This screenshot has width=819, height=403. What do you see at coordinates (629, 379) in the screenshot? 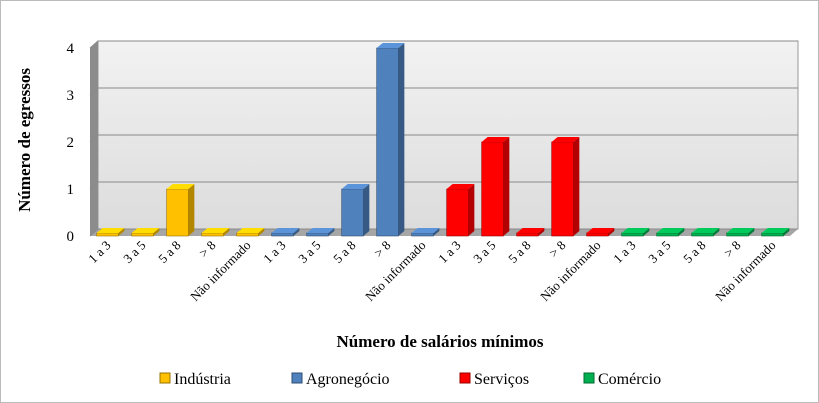
I see `legend-label: Comércio` at bounding box center [629, 379].